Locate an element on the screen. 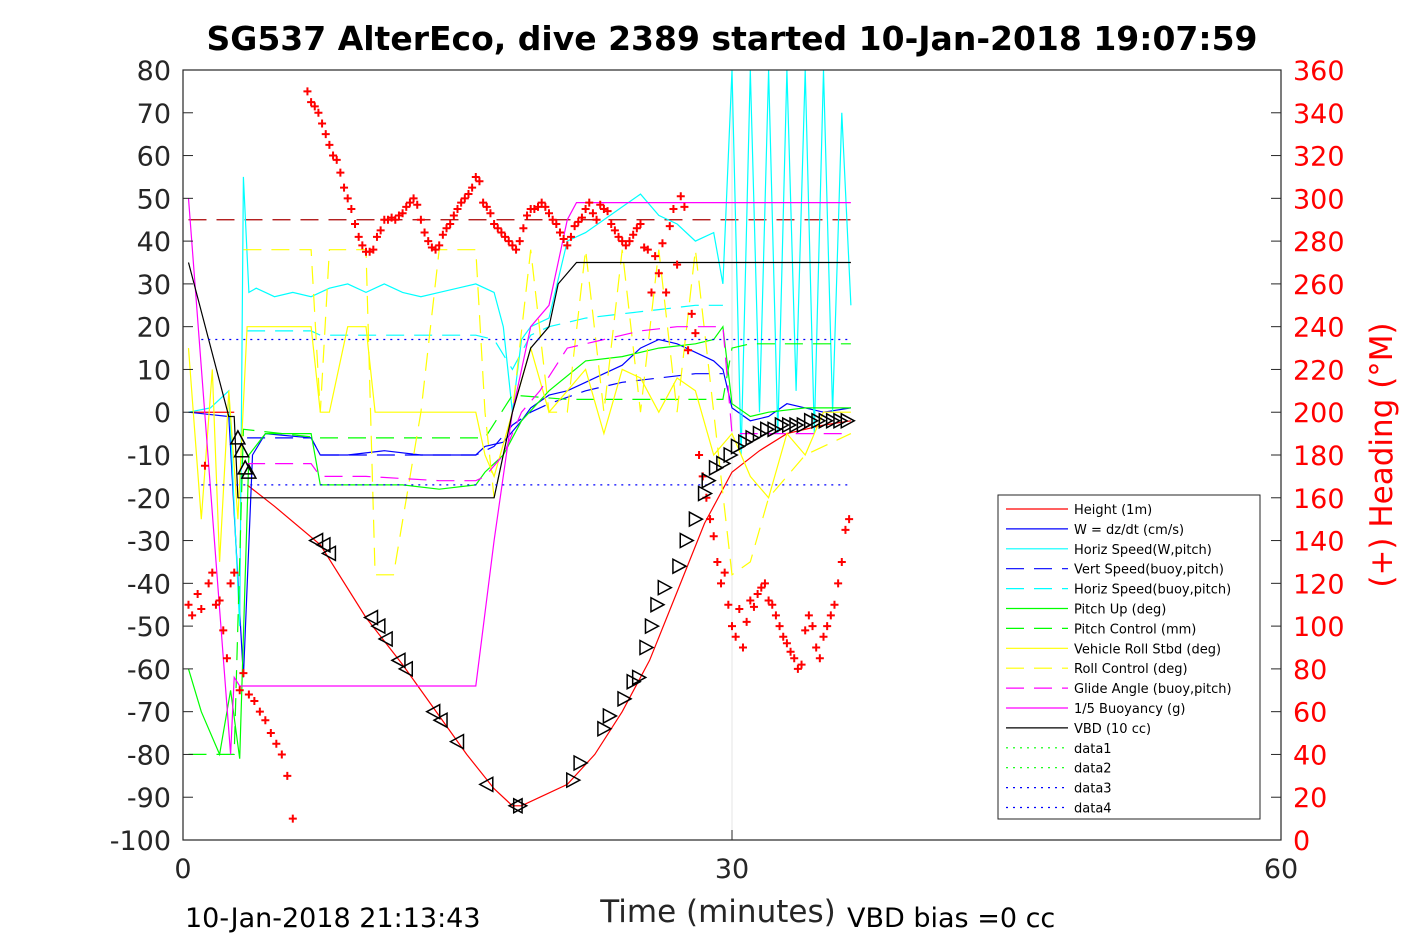 The image size is (1417, 945). y-tick-label: 20 is located at coordinates (154, 328).